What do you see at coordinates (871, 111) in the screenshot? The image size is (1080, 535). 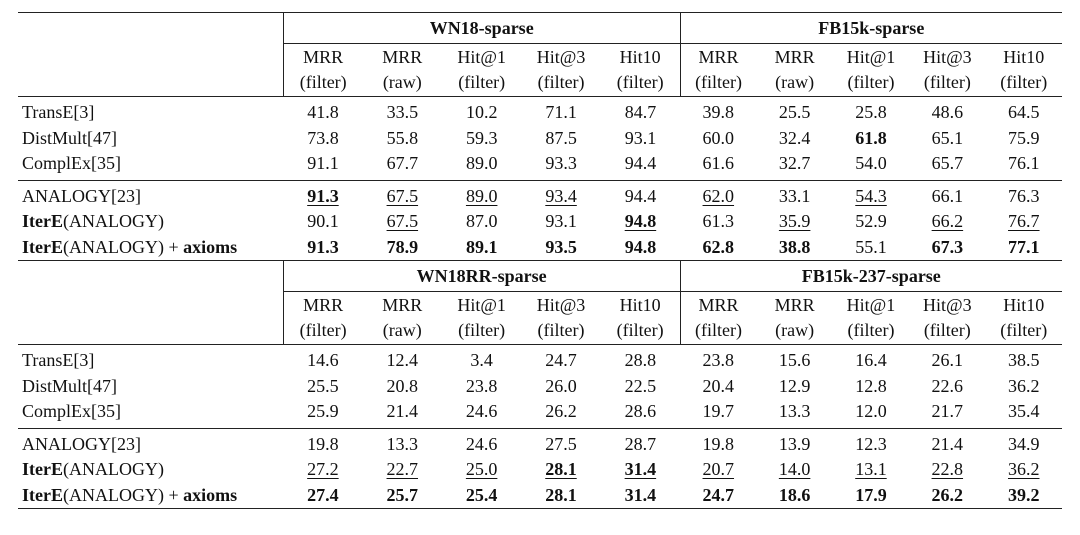 I see `value-cell: 25.8` at bounding box center [871, 111].